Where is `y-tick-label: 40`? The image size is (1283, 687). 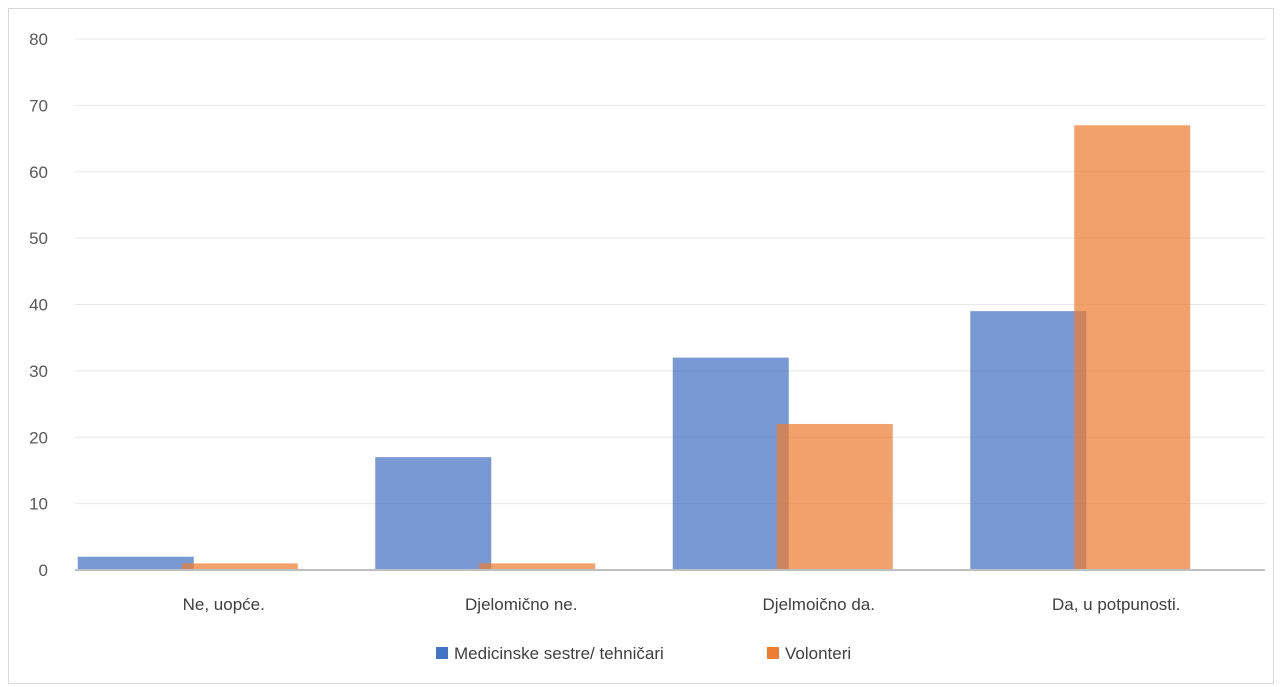
y-tick-label: 40 is located at coordinates (38, 305).